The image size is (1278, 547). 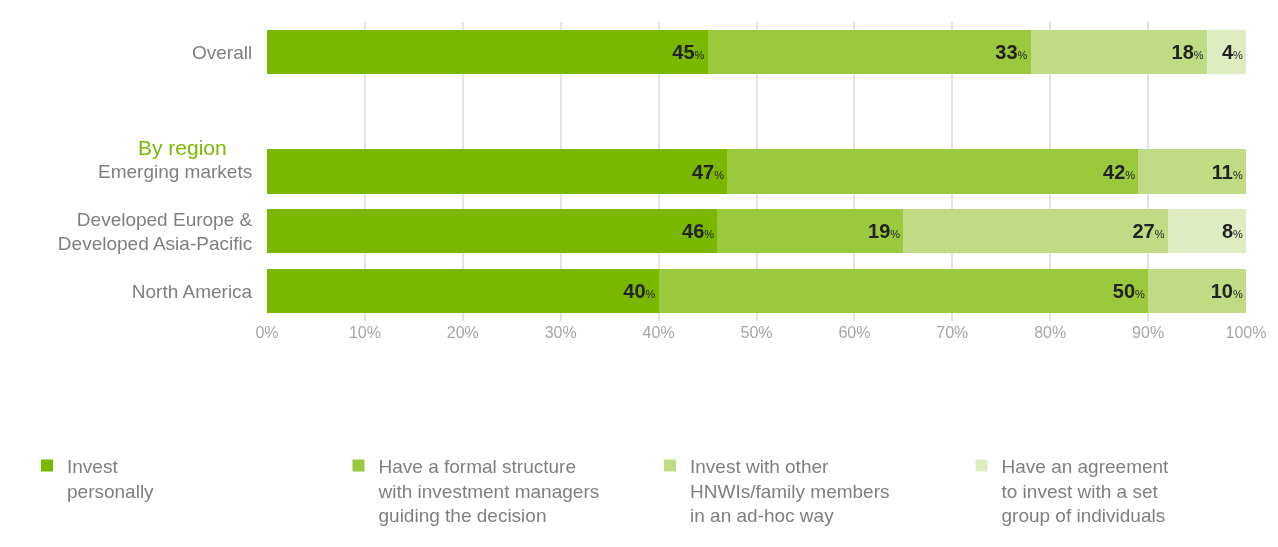 I want to click on data-label: 46%, so click(x=698, y=231).